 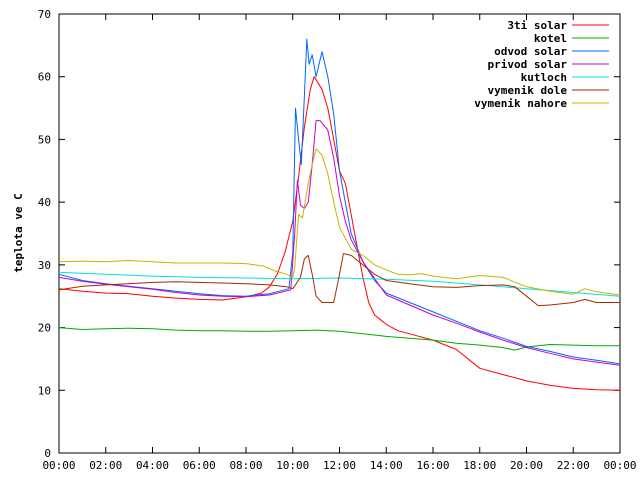 What do you see at coordinates (199, 465) in the screenshot?
I see `x-tick-label: 06:00` at bounding box center [199, 465].